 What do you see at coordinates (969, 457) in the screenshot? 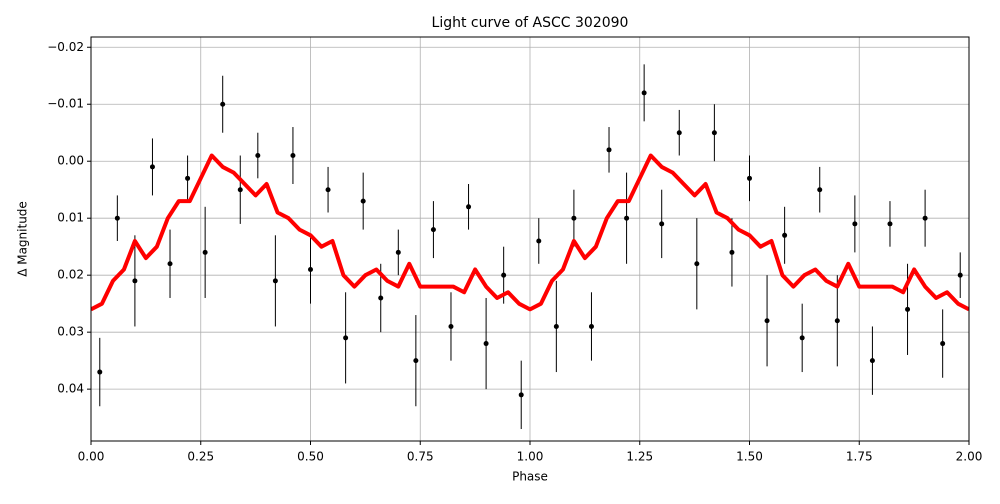
I see `x-tick-label: 2.00` at bounding box center [969, 457].